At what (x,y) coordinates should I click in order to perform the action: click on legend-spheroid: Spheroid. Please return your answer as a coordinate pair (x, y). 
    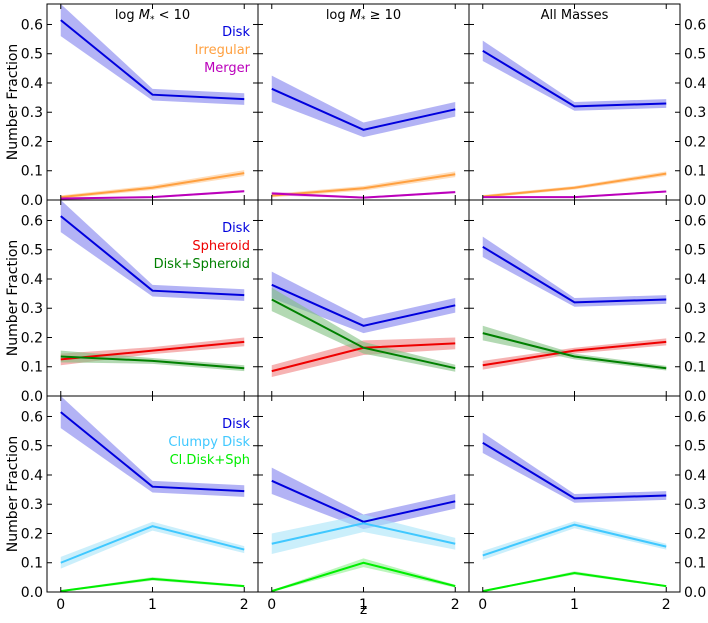
    Looking at the image, I should click on (221, 246).